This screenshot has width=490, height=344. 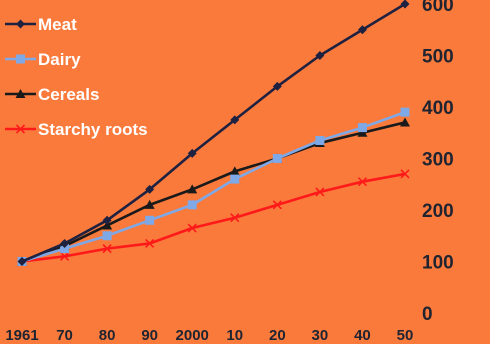 I want to click on legend-label-starchy-roots: Starchy roots, so click(x=93, y=129).